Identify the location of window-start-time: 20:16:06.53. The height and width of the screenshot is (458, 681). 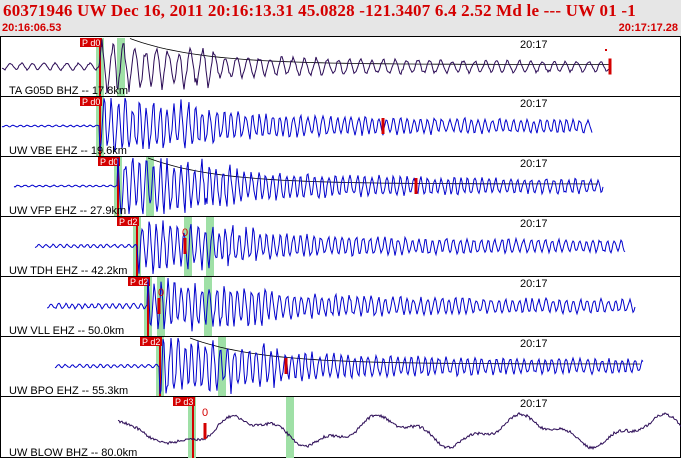
(32, 28).